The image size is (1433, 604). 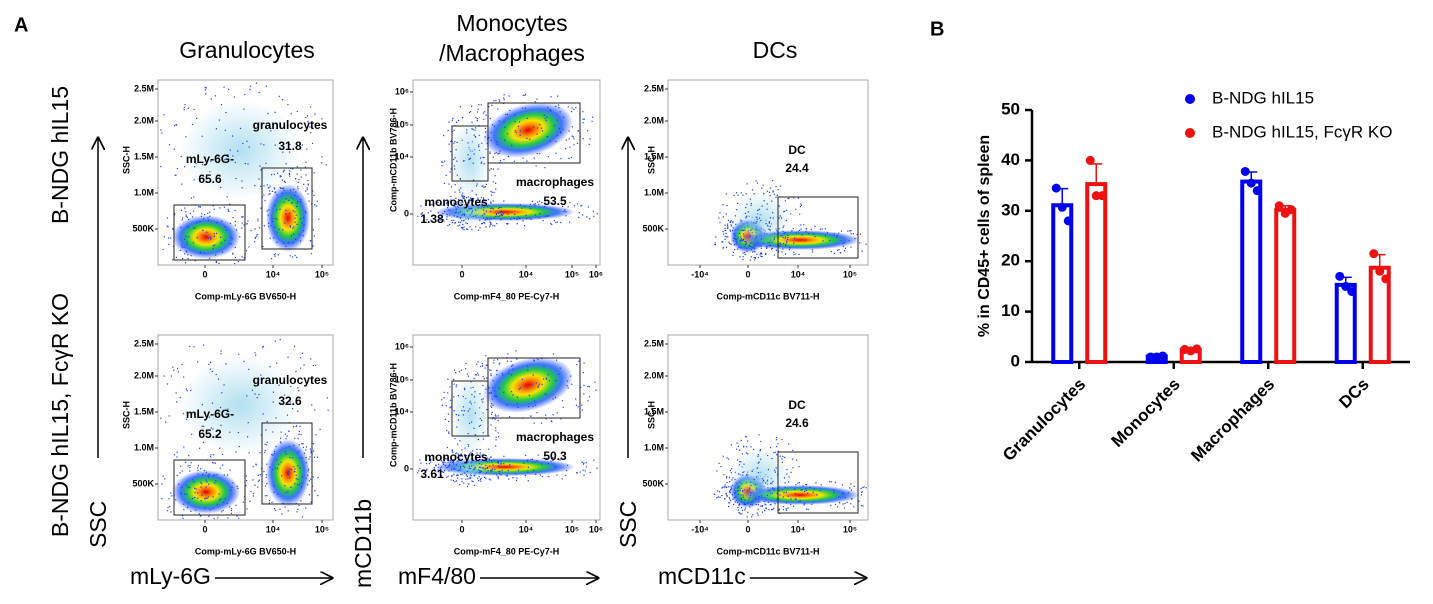 I want to click on y-tick-label: 2.0M, so click(x=654, y=120).